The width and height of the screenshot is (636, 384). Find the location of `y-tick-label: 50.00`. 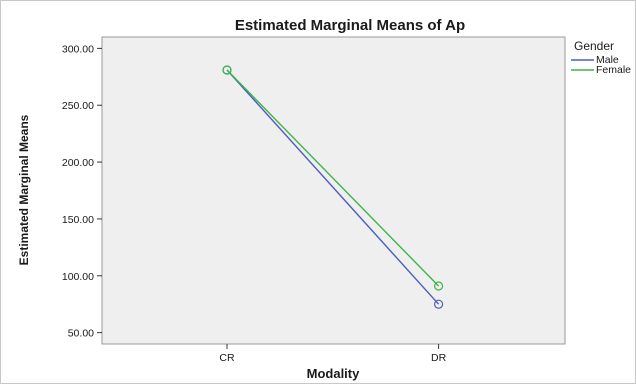

y-tick-label: 50.00 is located at coordinates (81, 334).